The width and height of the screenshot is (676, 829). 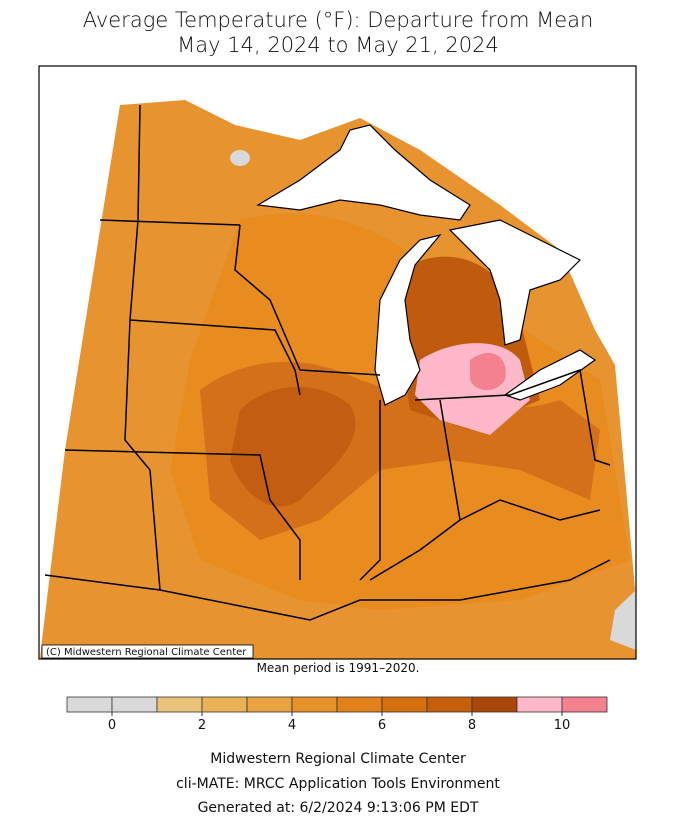 I want to click on pink-area, so click(x=488, y=371).